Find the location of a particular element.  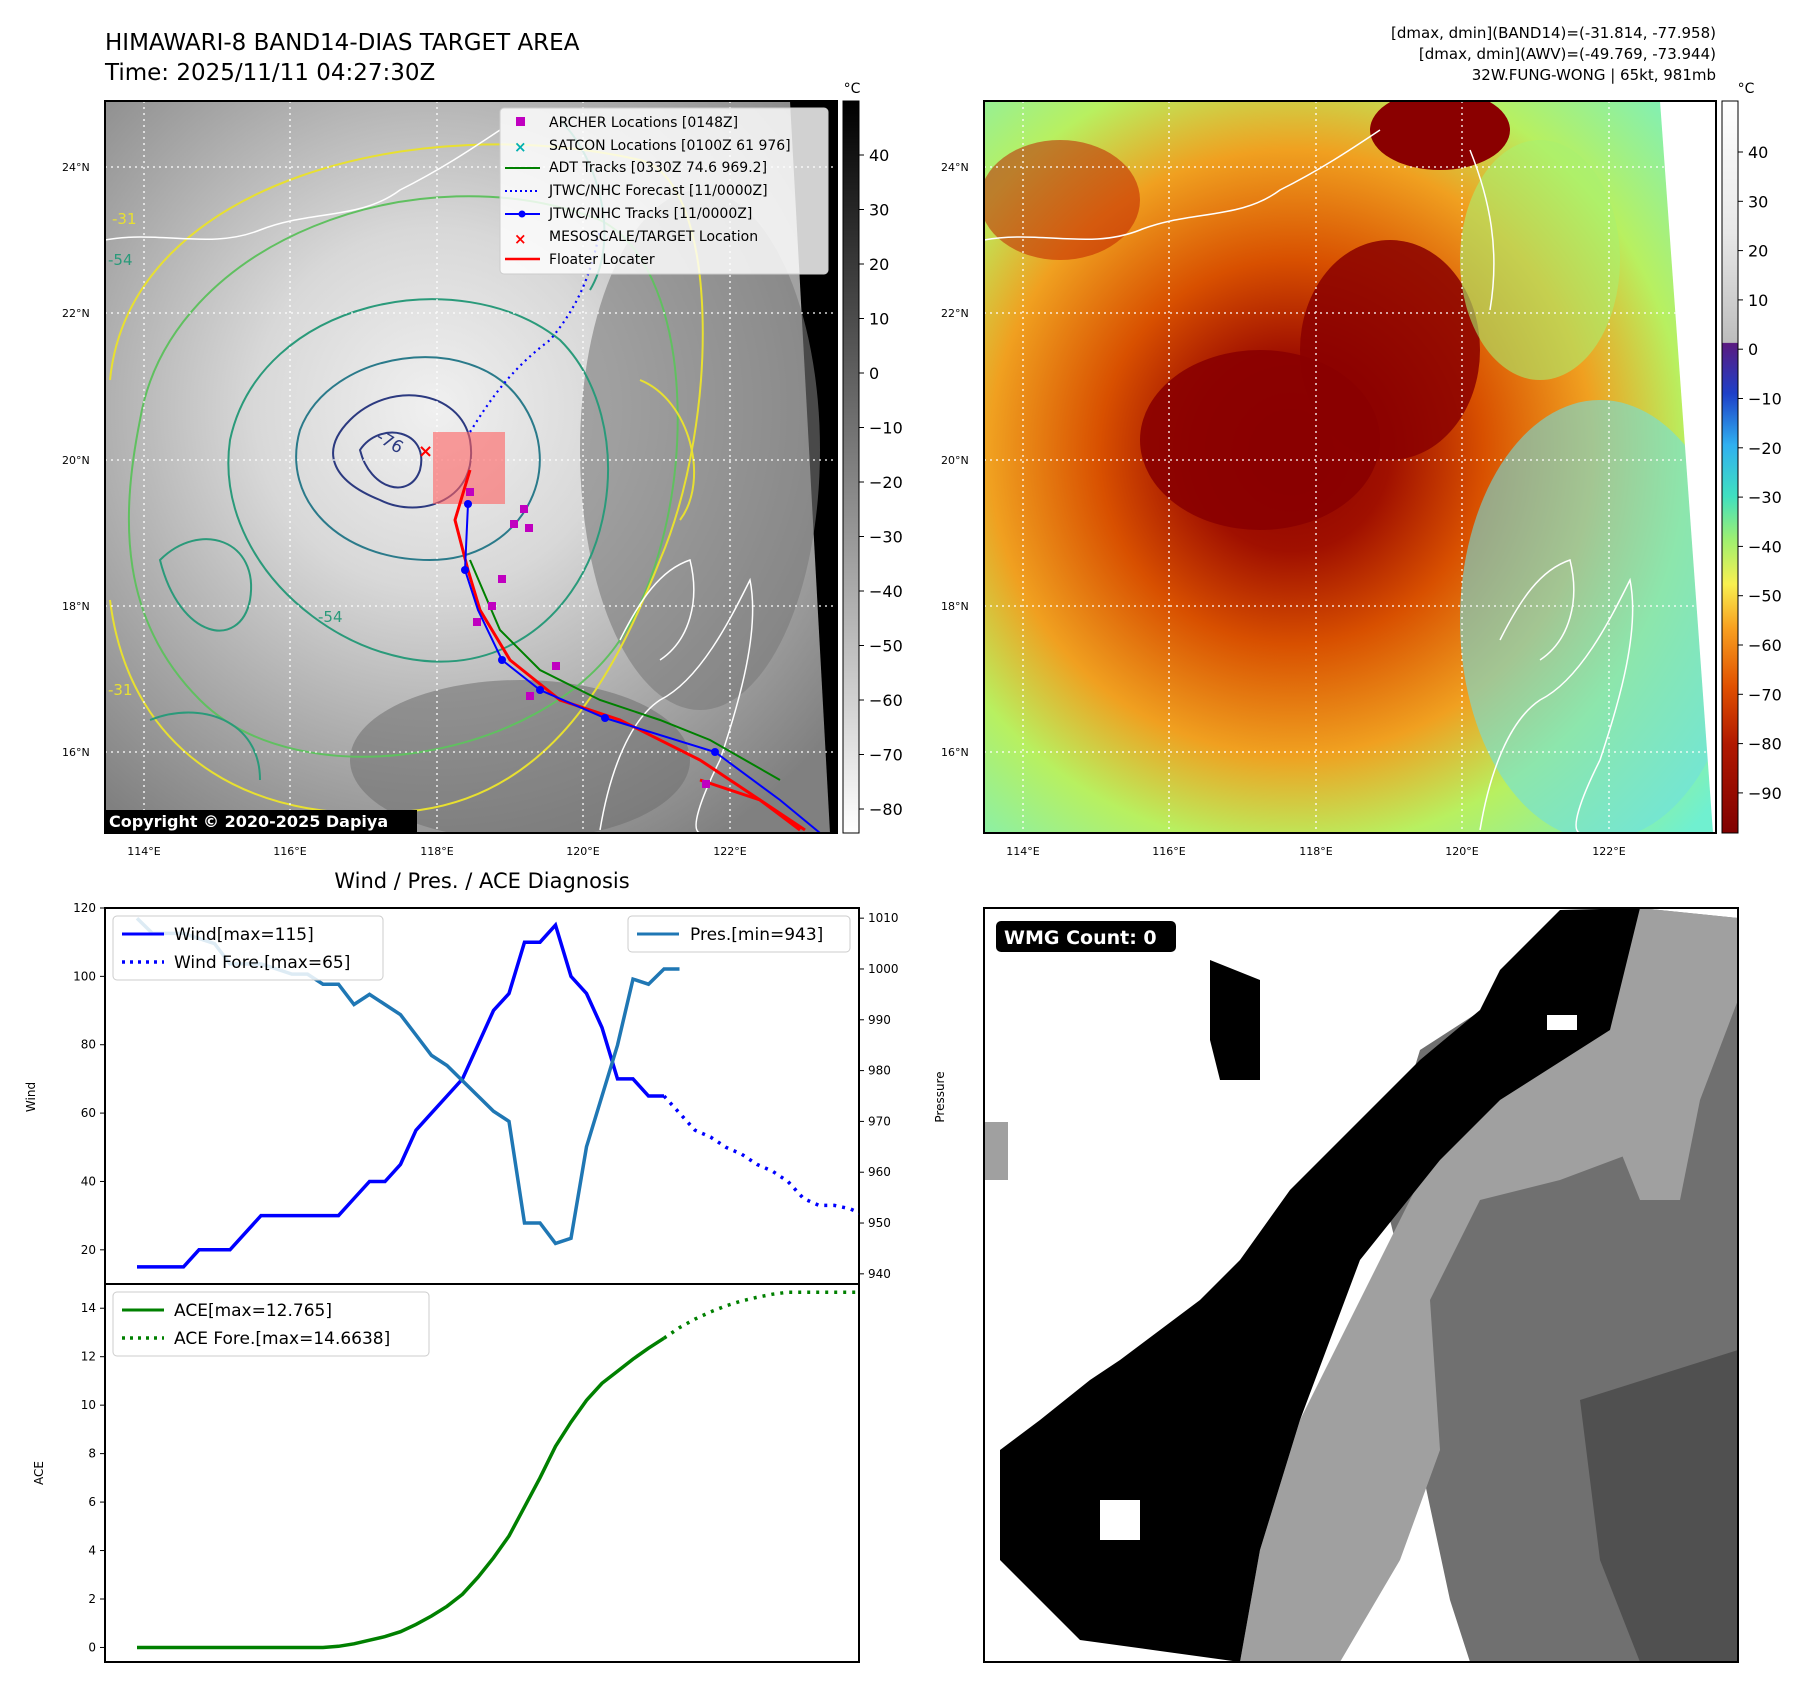

pressure-tick-label: 960 is located at coordinates (879, 1172).